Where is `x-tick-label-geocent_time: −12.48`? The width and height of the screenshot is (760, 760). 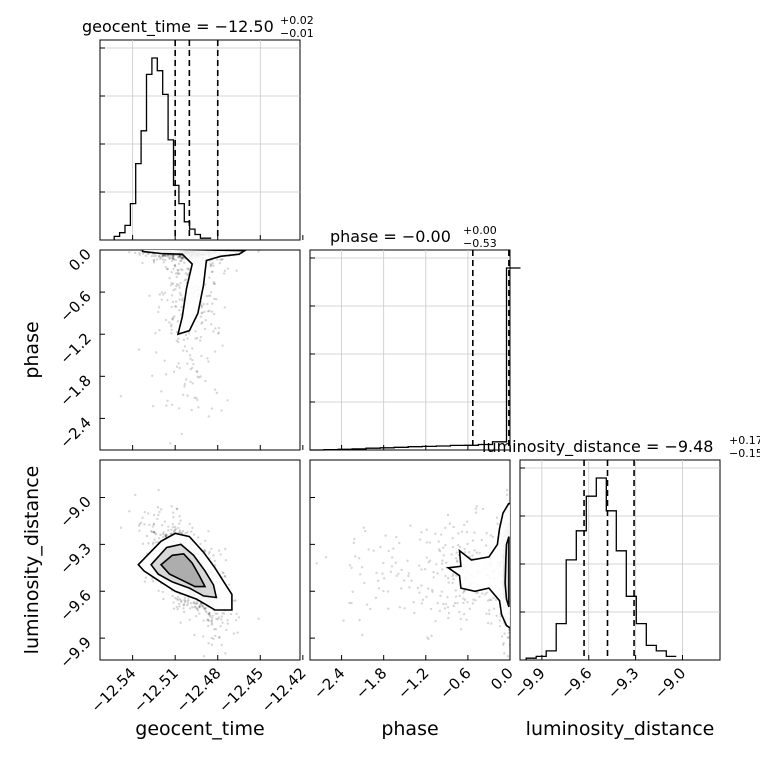
x-tick-label-geocent_time: −12.48 is located at coordinates (199, 690).